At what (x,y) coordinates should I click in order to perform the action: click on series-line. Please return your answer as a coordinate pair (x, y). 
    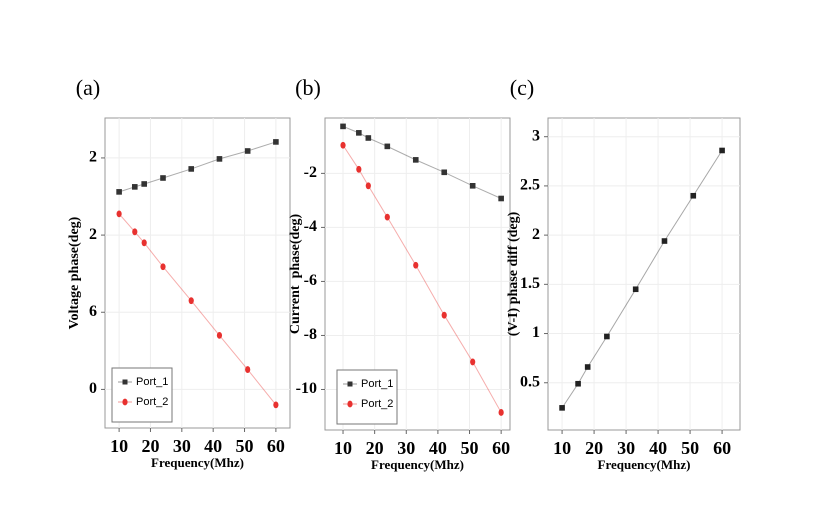
    Looking at the image, I should click on (422, 279).